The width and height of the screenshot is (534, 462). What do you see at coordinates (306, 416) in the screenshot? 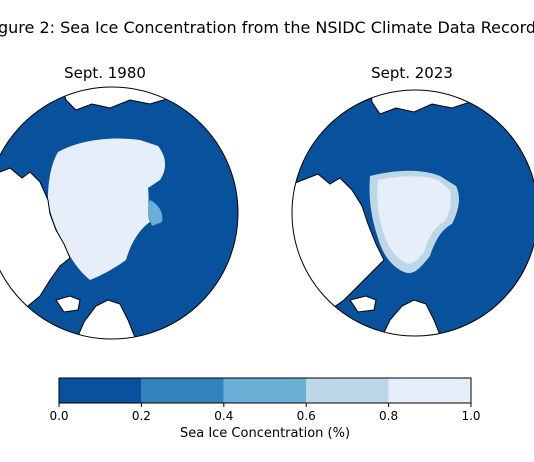
I see `colorbar-tick-label: 0.6` at bounding box center [306, 416].